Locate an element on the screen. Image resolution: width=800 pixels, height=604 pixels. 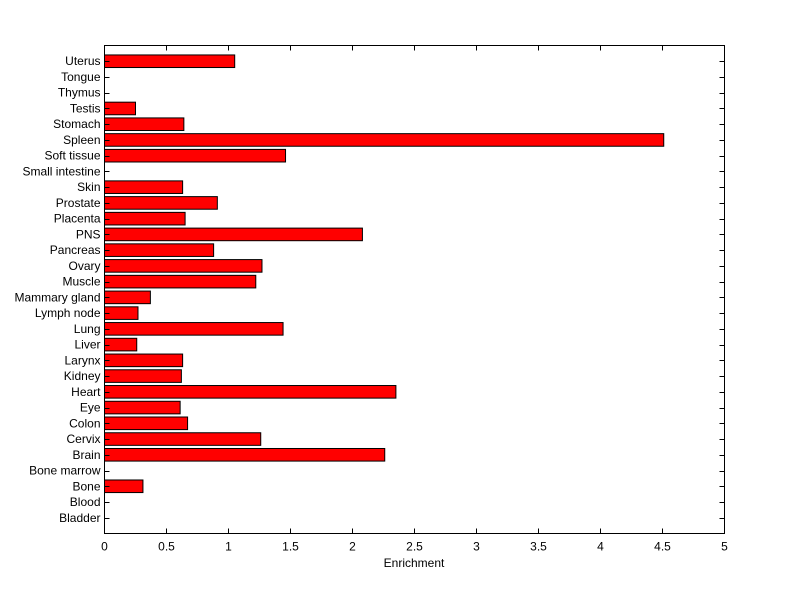
y-tick-label: Bone is located at coordinates (86, 486).